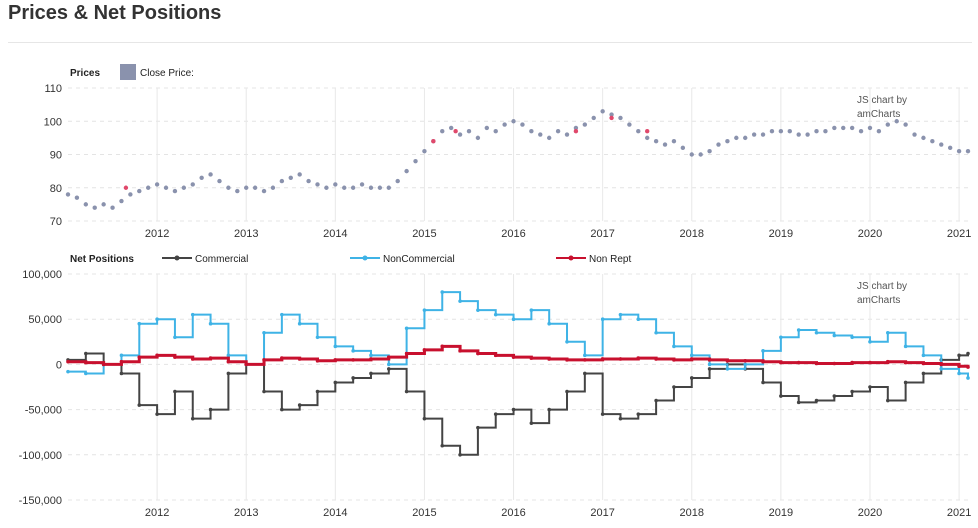  Describe the element at coordinates (221, 259) in the screenshot. I see `legend-commercial-label: Commercial` at that location.